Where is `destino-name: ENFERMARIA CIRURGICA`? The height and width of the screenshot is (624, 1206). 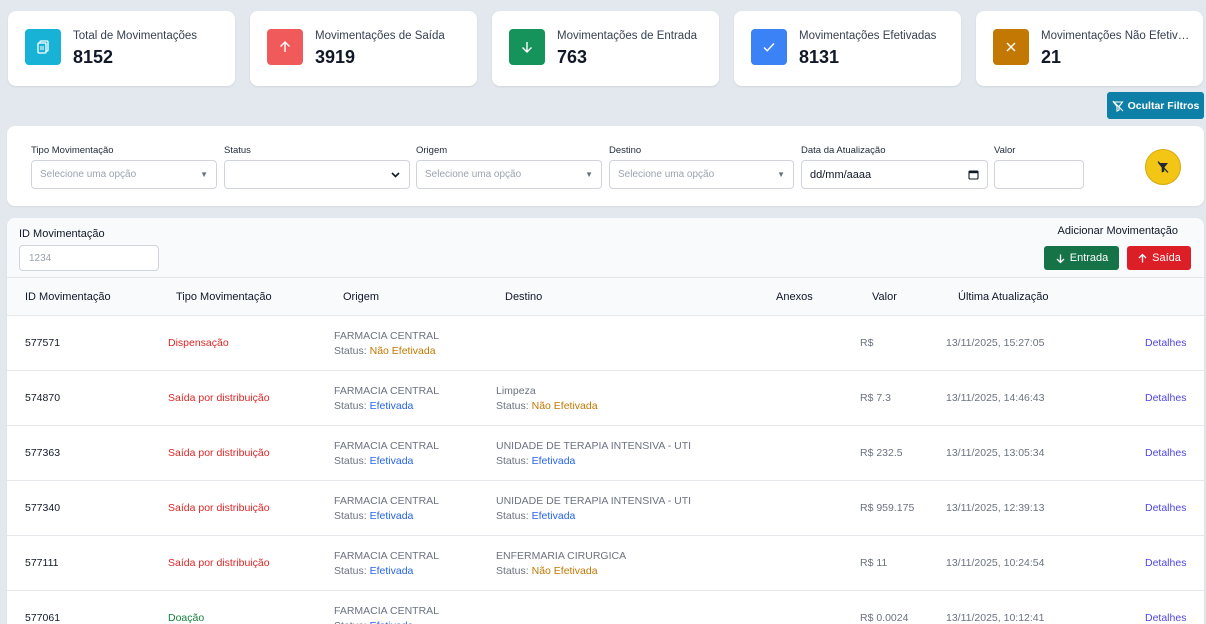 destino-name: ENFERMARIA CIRURGICA is located at coordinates (561, 556).